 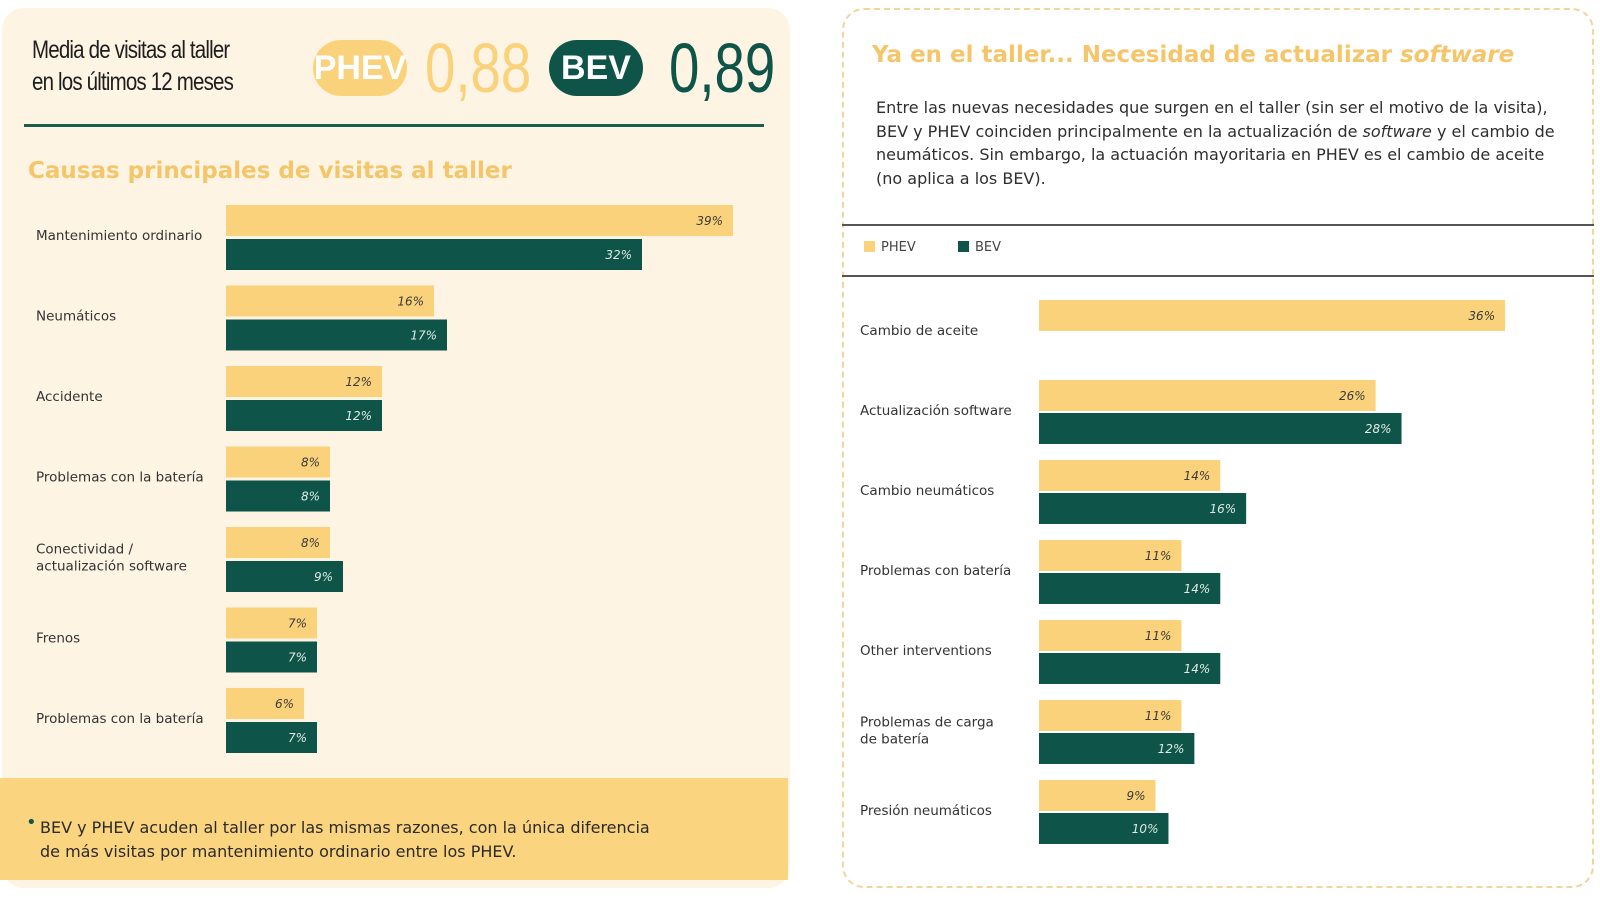 I want to click on phev-average-value: 0,88, so click(x=478, y=68).